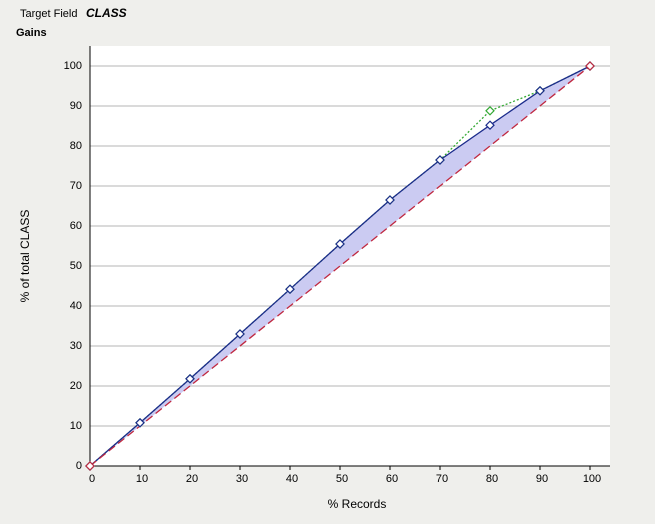 This screenshot has height=524, width=655. Describe the element at coordinates (25, 256) in the screenshot. I see `y-axis-label: % of total CLASS` at that location.